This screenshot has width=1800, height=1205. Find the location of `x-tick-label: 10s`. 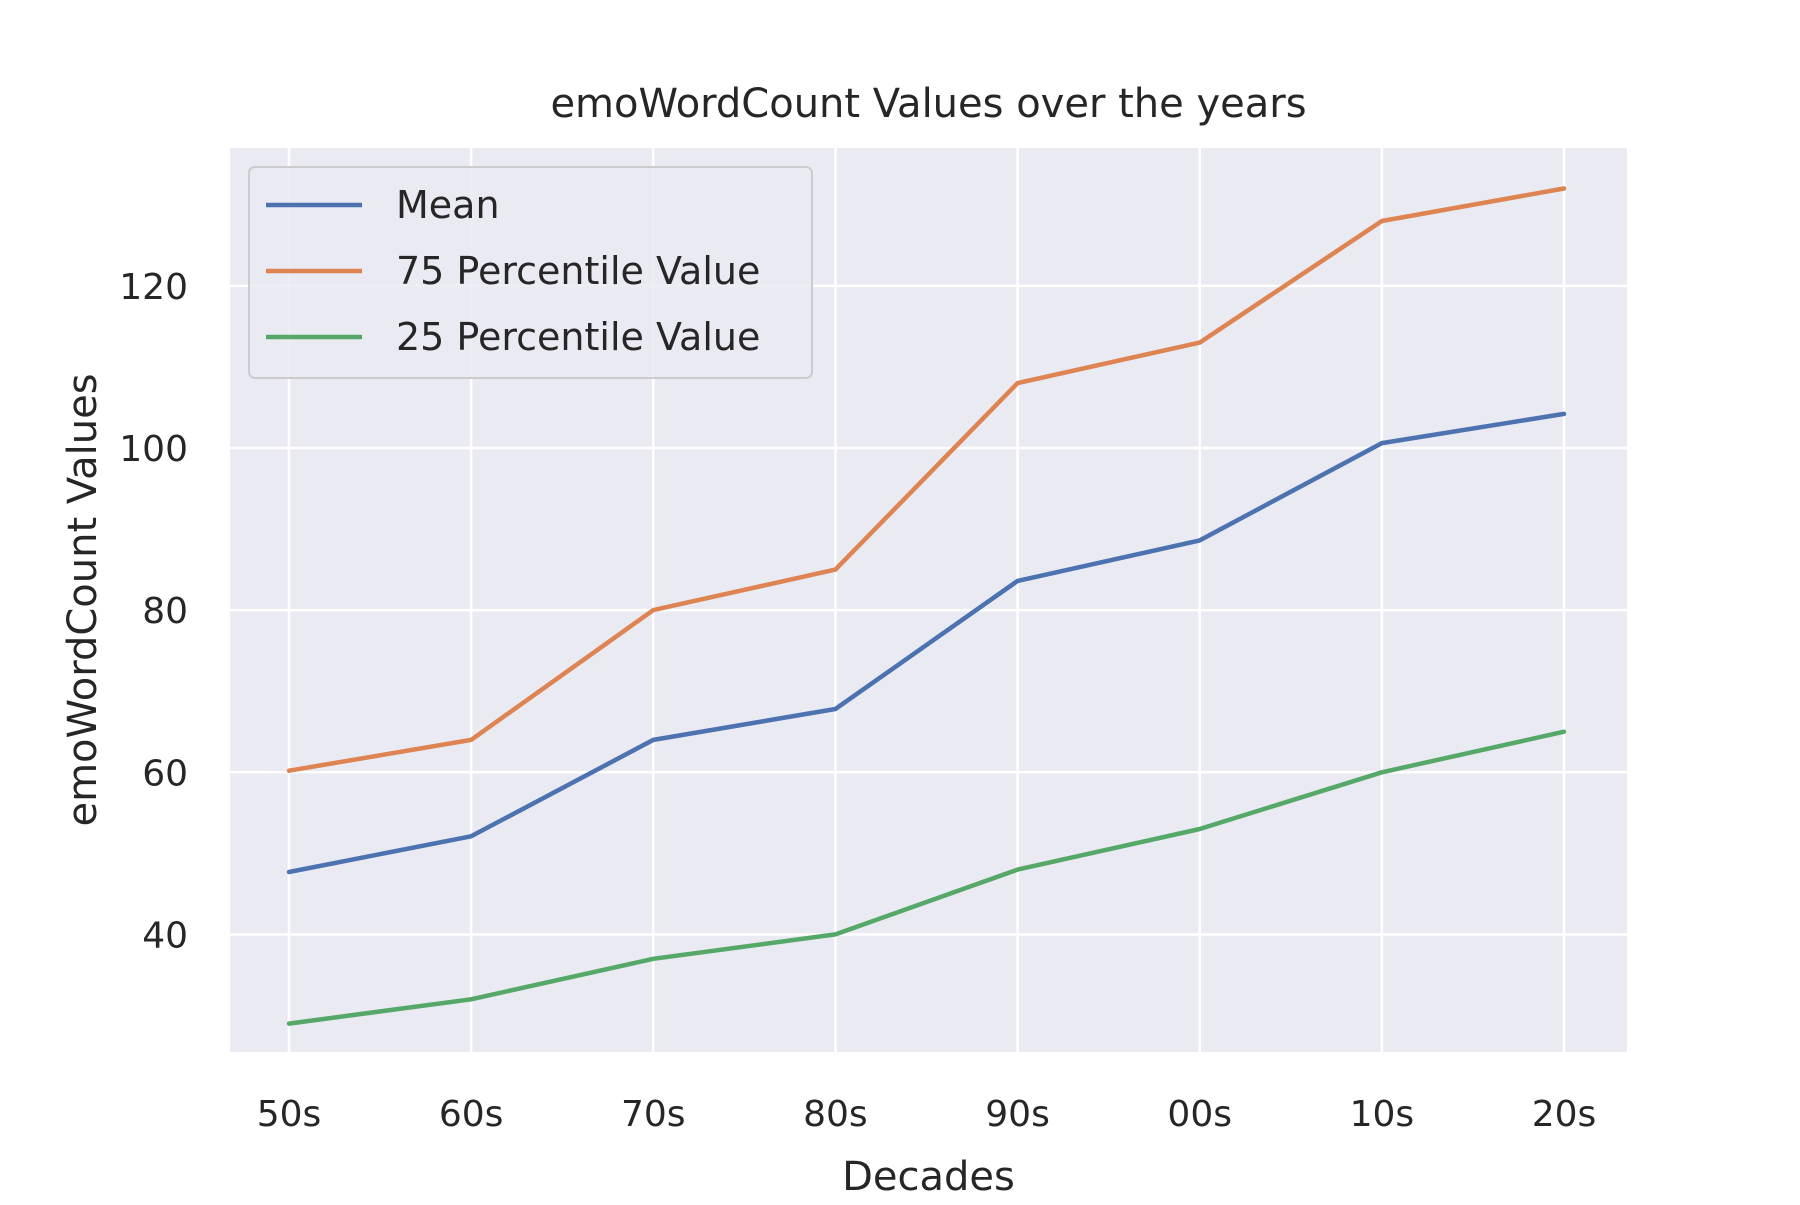

x-tick-label: 10s is located at coordinates (1382, 1114).